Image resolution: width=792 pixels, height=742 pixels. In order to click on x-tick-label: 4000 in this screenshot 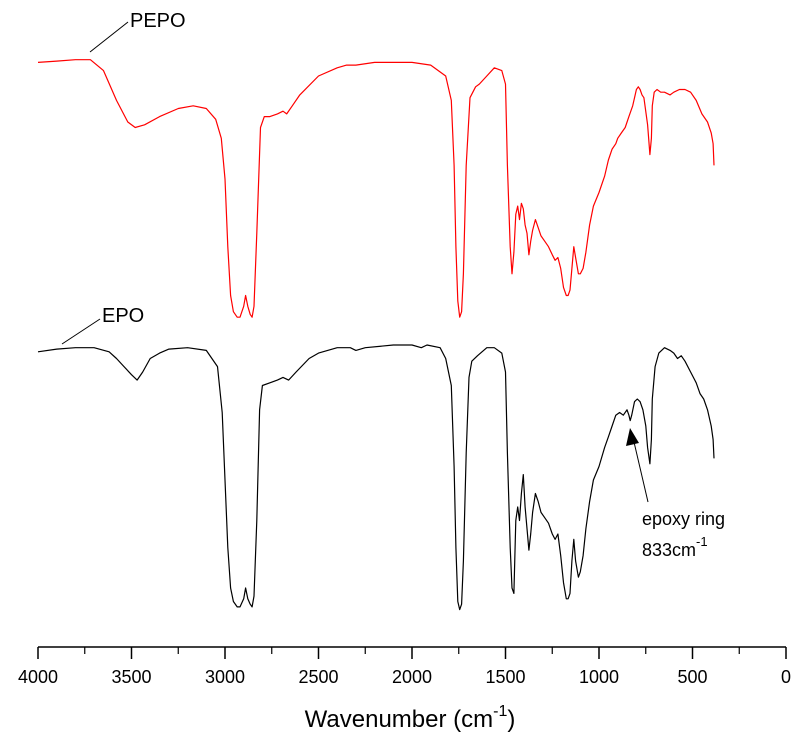, I will do `click(38, 677)`.